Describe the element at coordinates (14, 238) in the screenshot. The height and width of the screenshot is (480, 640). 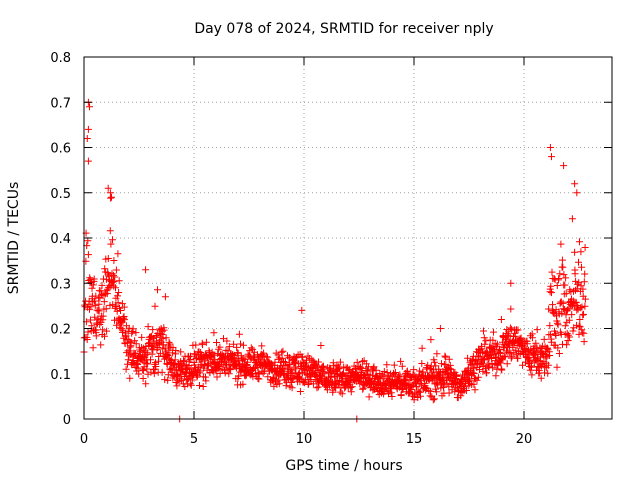
I see `y-axis-label: SRMTID / TECUs` at that location.